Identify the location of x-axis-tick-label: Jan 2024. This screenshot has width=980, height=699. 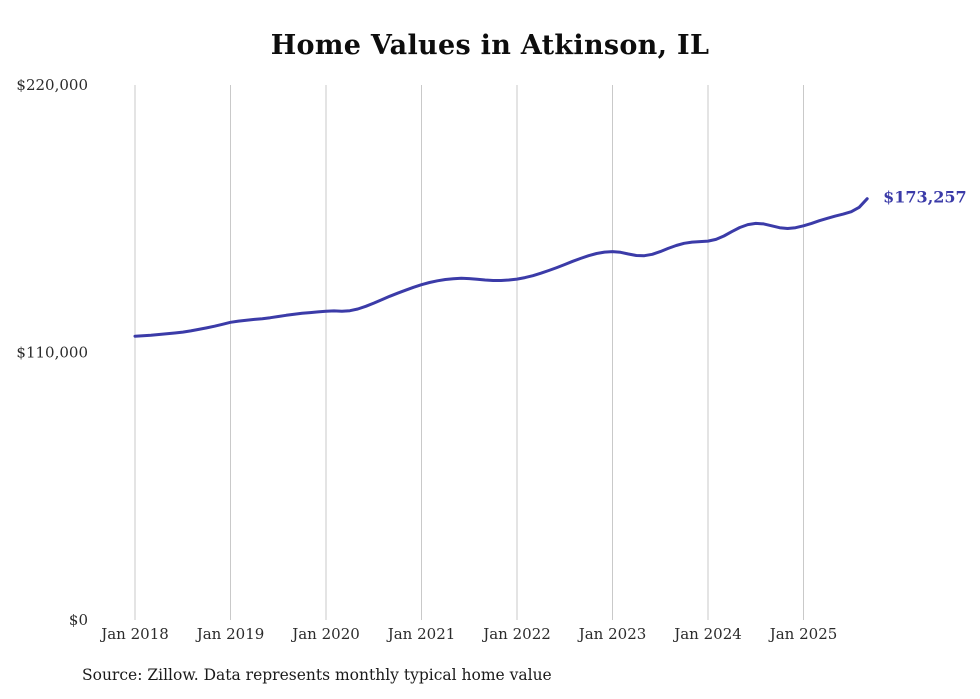
(707, 634).